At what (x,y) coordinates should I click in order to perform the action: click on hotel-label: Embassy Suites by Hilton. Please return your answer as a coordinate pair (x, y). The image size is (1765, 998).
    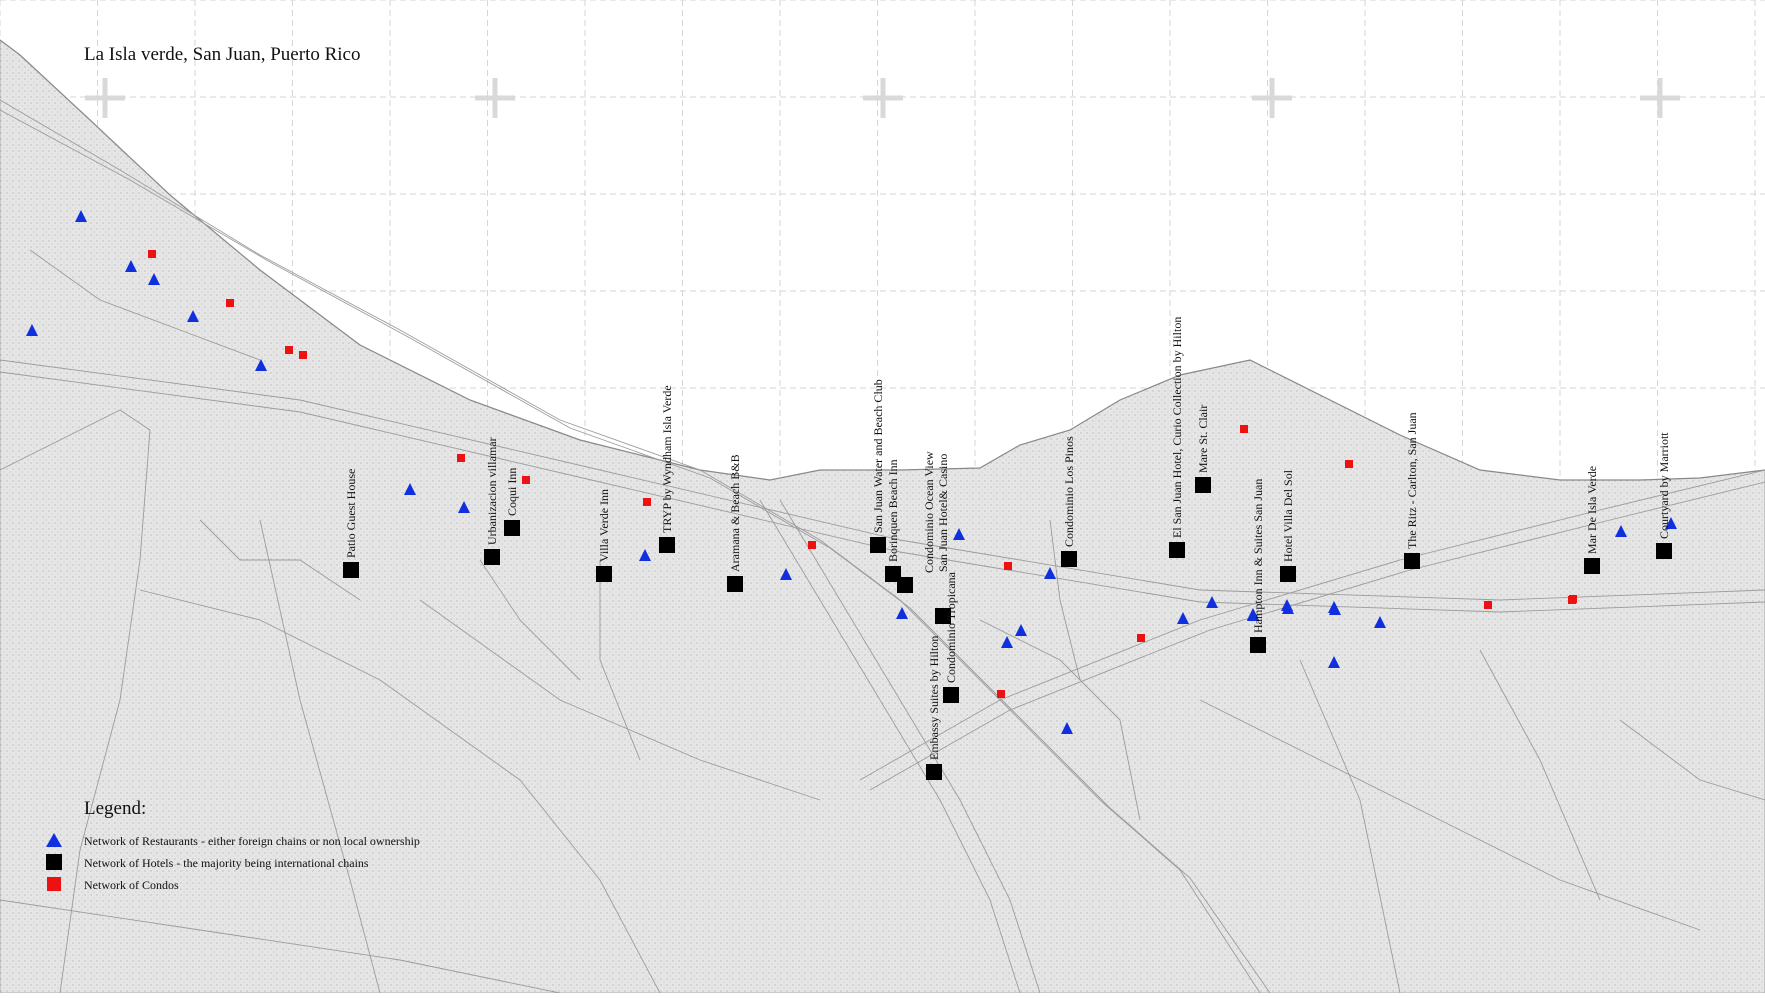
    Looking at the image, I should click on (934, 698).